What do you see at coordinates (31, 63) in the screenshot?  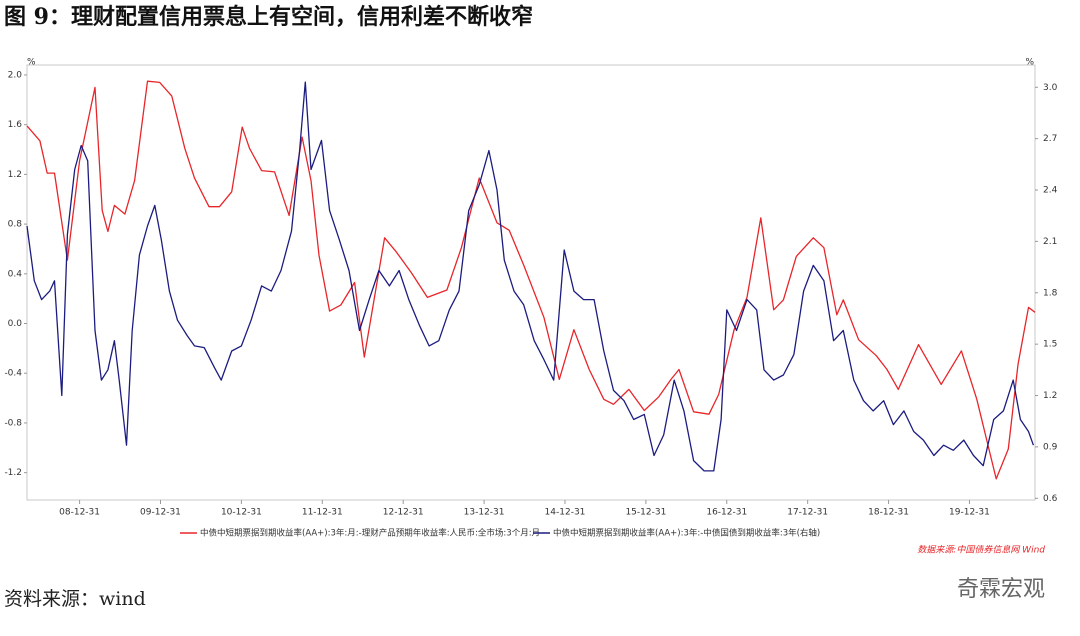 I see `y-unit: %` at bounding box center [31, 63].